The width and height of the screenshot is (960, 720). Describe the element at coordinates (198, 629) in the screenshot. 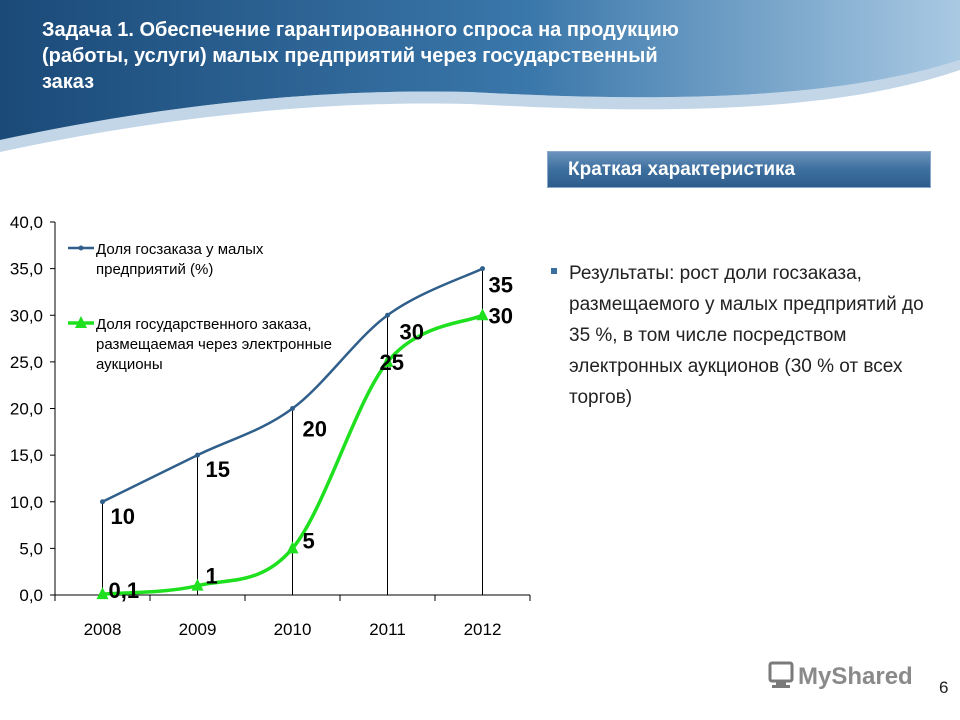

I see `x-tick-label: 2009` at that location.